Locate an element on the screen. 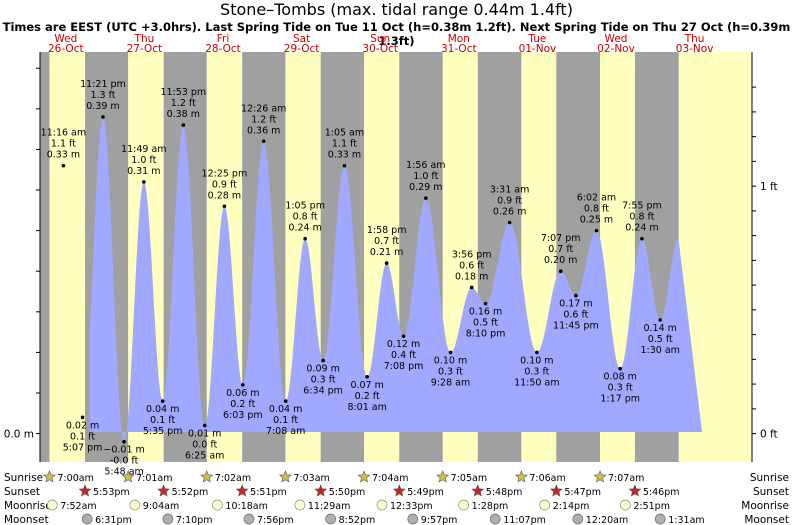  tide-time-label: 3:56 pm is located at coordinates (472, 254).